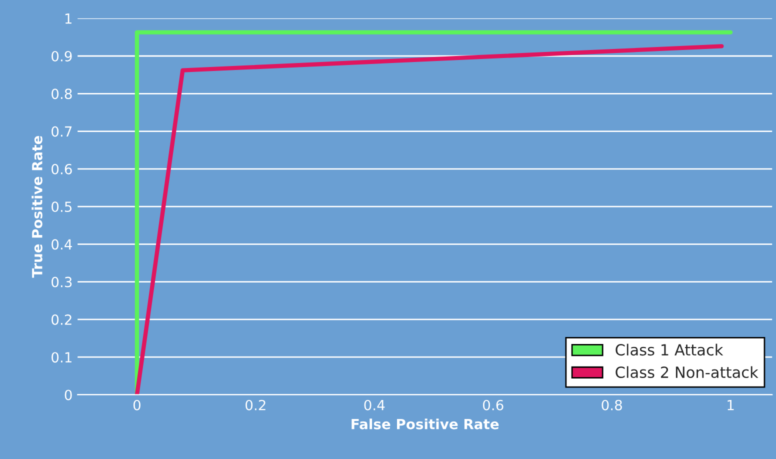  What do you see at coordinates (62, 207) in the screenshot?
I see `y-tick-label: 0.5` at bounding box center [62, 207].